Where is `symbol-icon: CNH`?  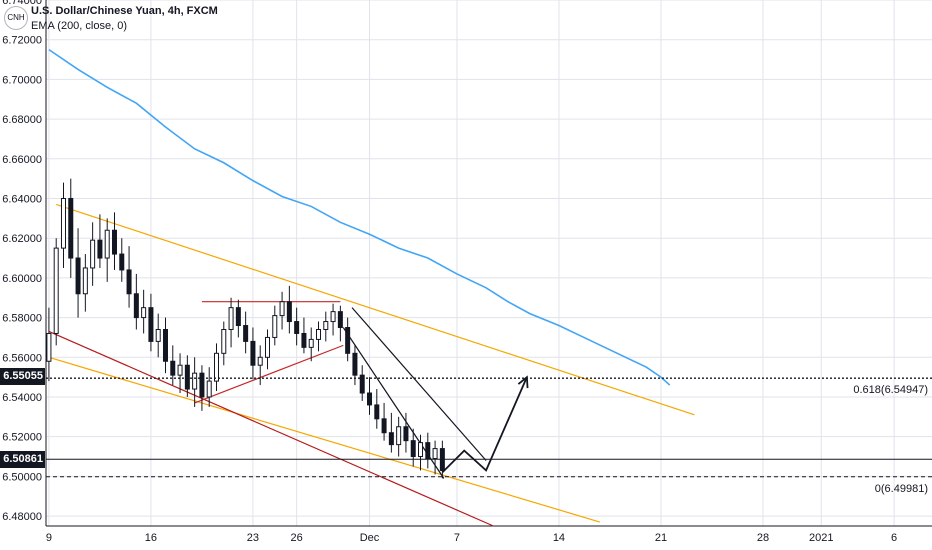
symbol-icon: CNH is located at coordinates (16, 18).